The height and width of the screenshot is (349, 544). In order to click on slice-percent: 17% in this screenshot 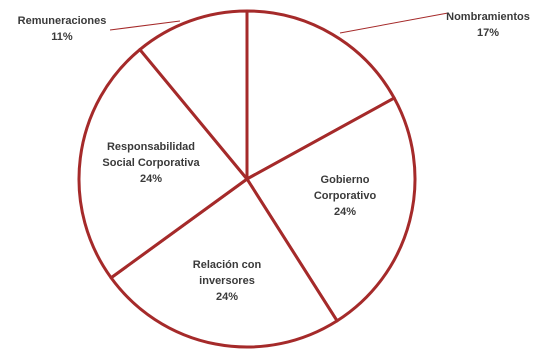, I will do `click(488, 33)`.